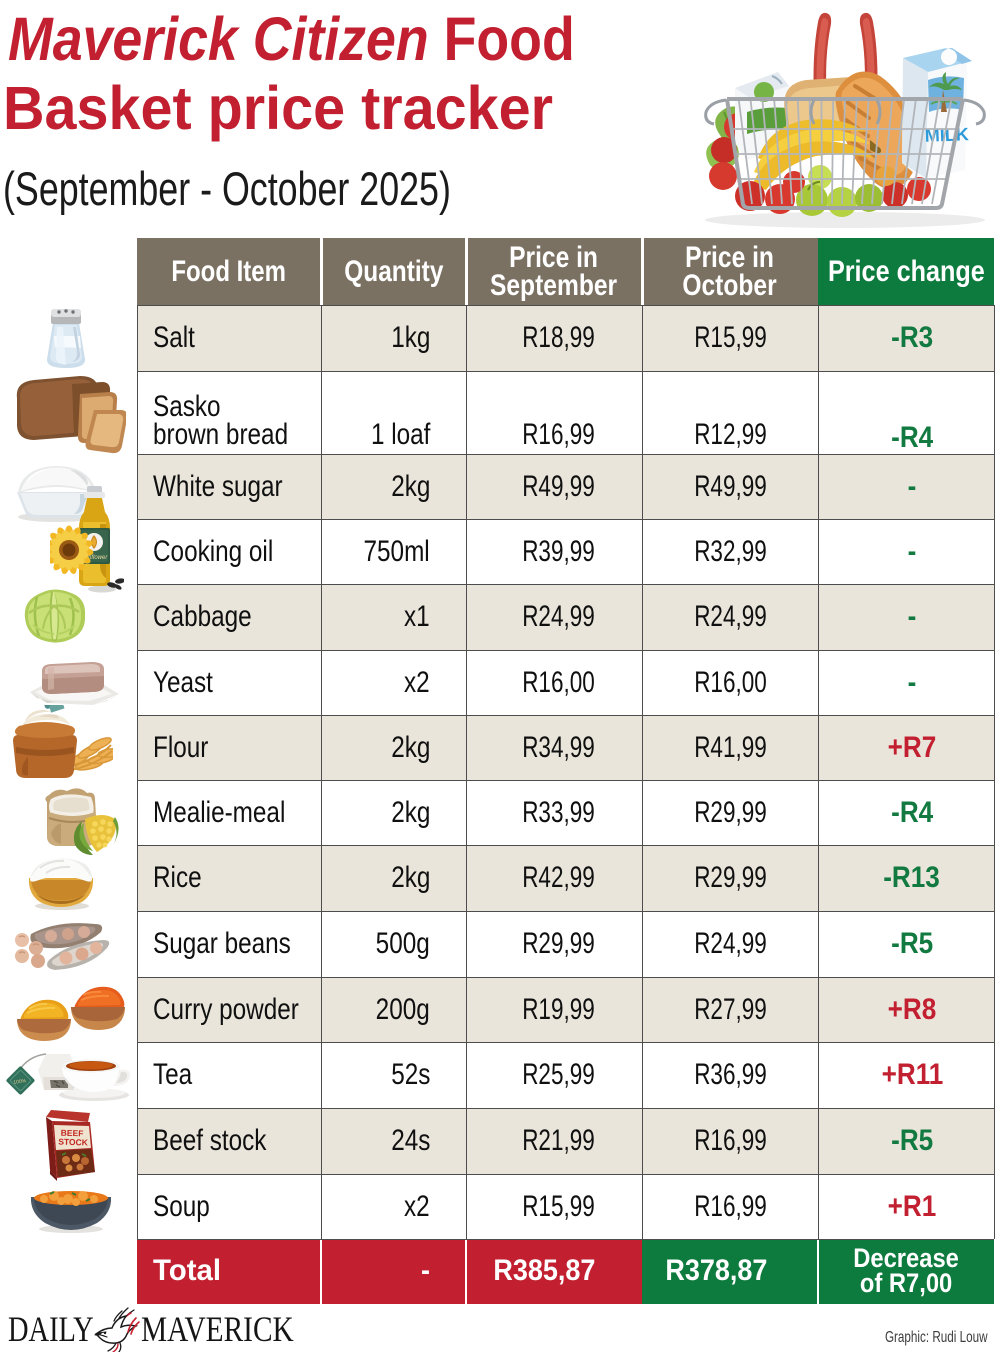  What do you see at coordinates (73, 1141) in the screenshot?
I see `svg-text: STOCK` at bounding box center [73, 1141].